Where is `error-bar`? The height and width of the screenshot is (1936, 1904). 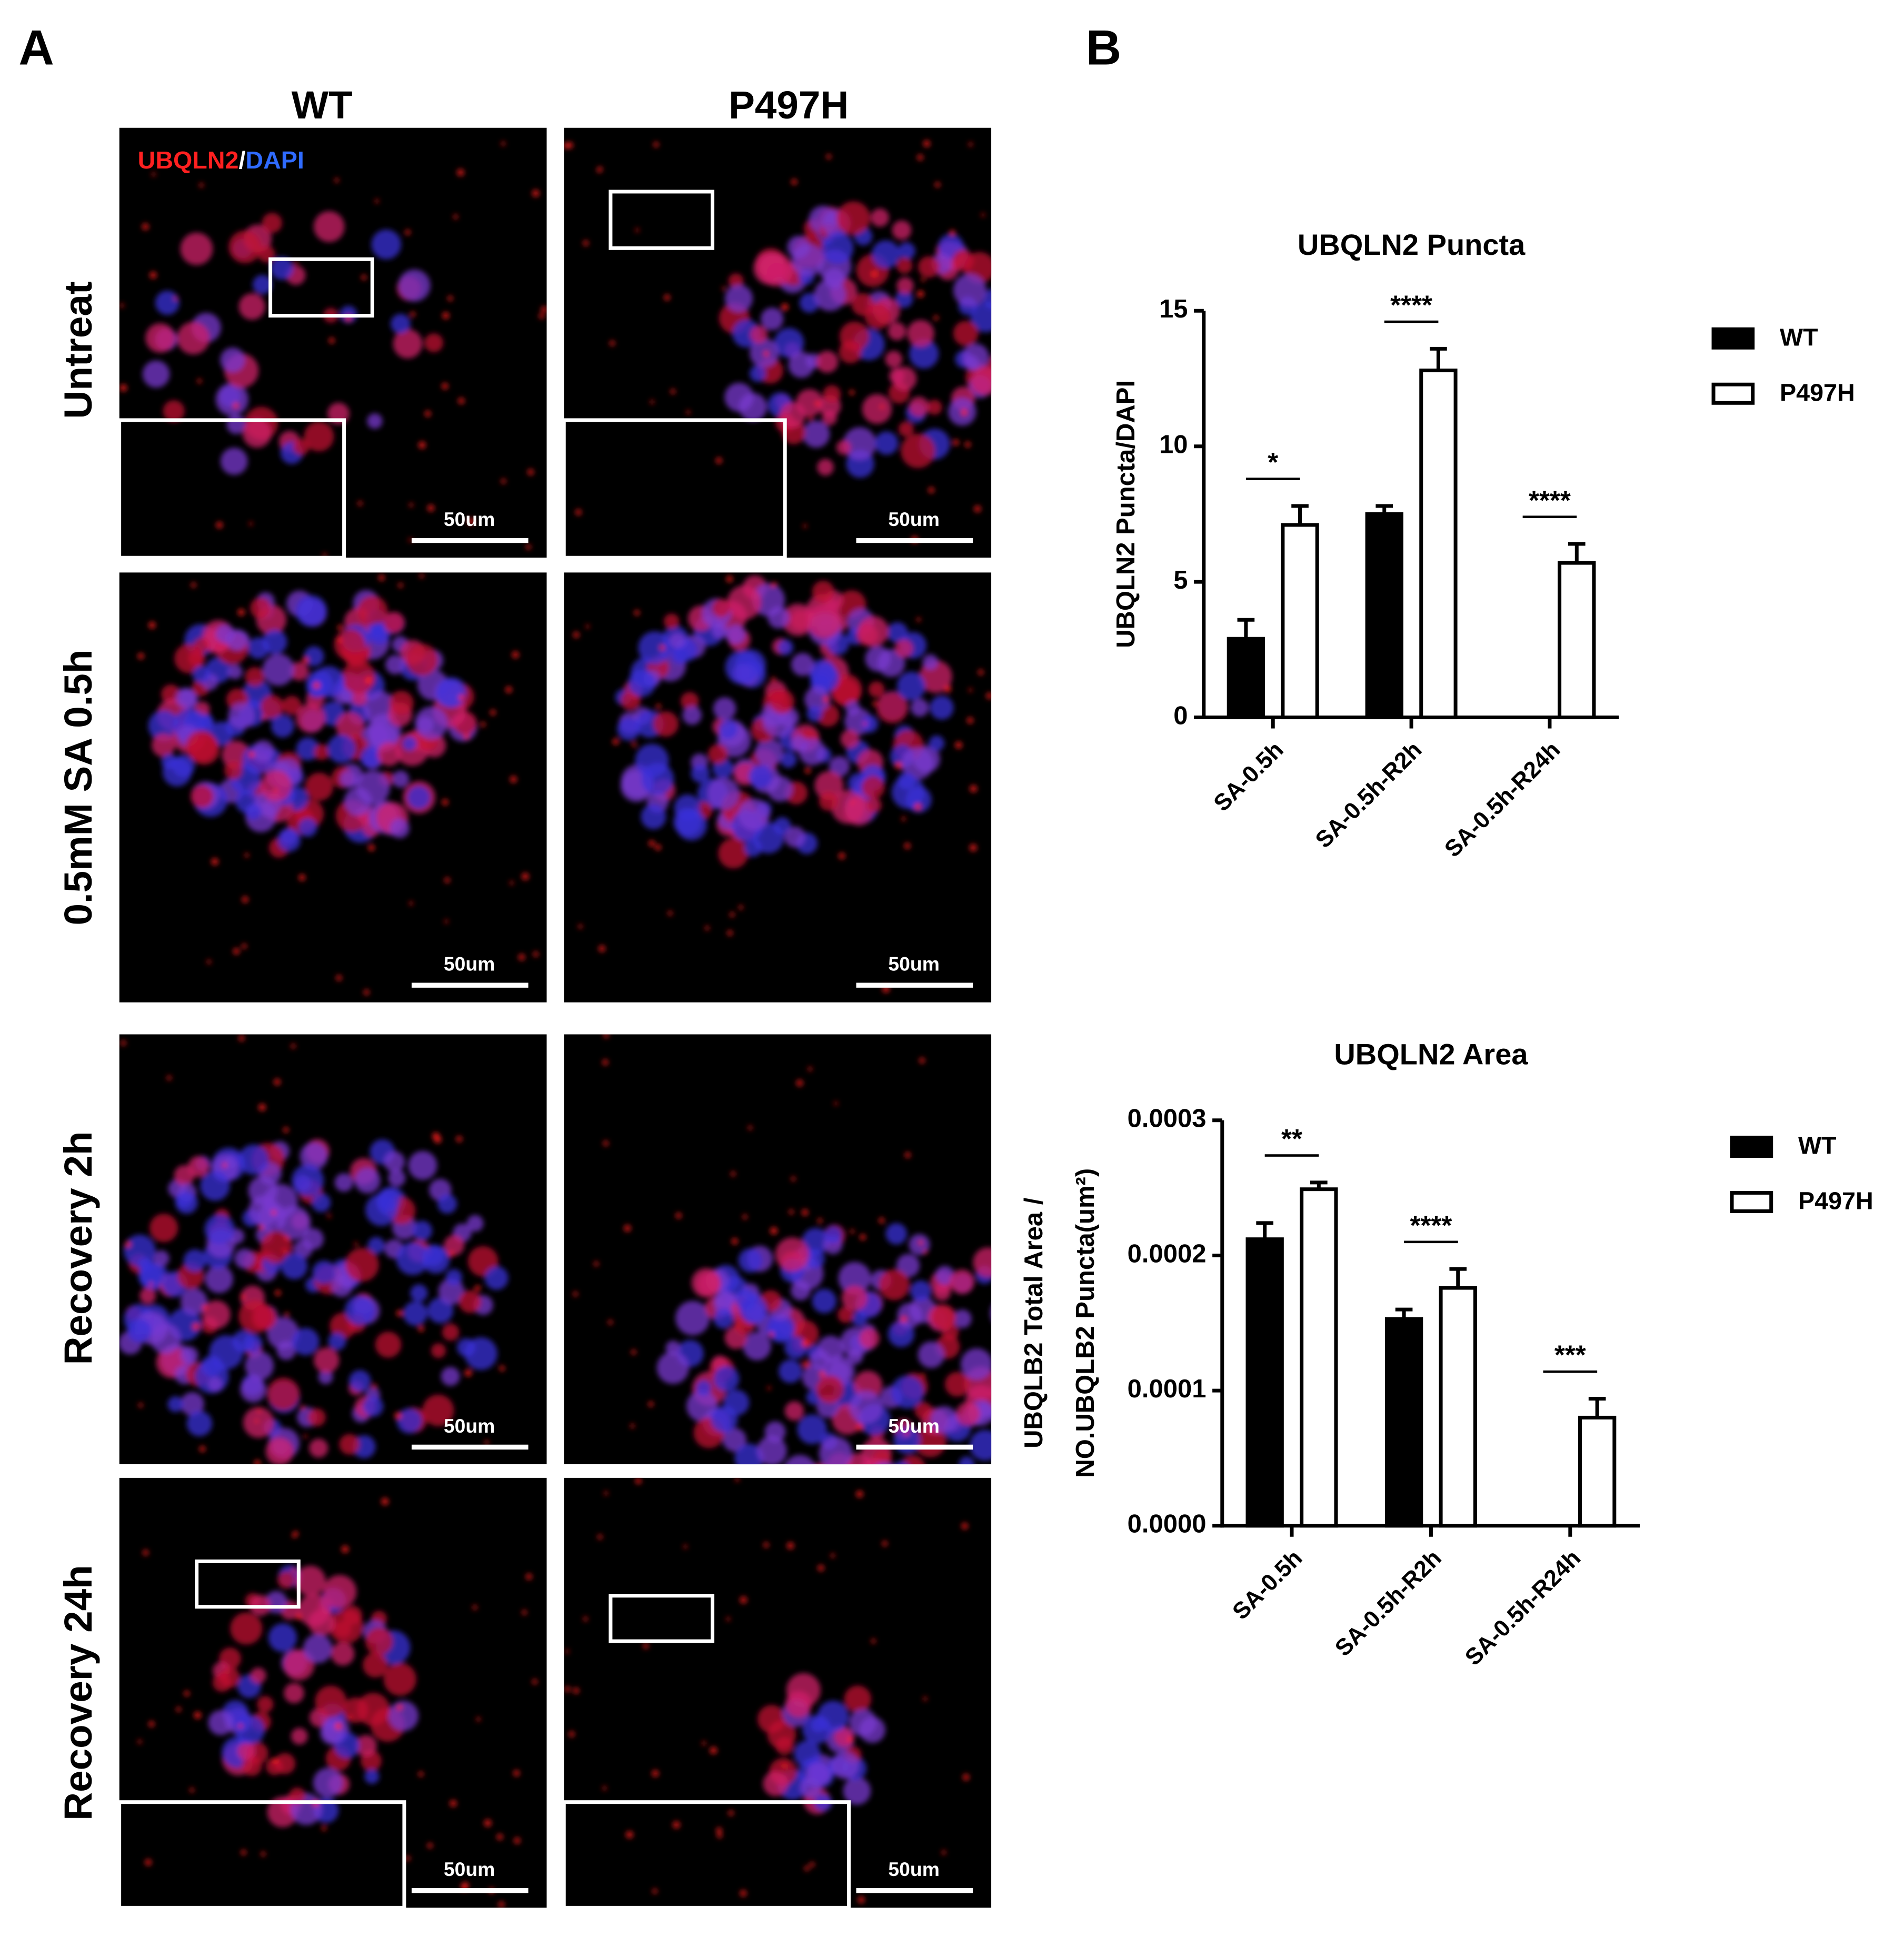
error-bar is located at coordinates (1597, 1407).